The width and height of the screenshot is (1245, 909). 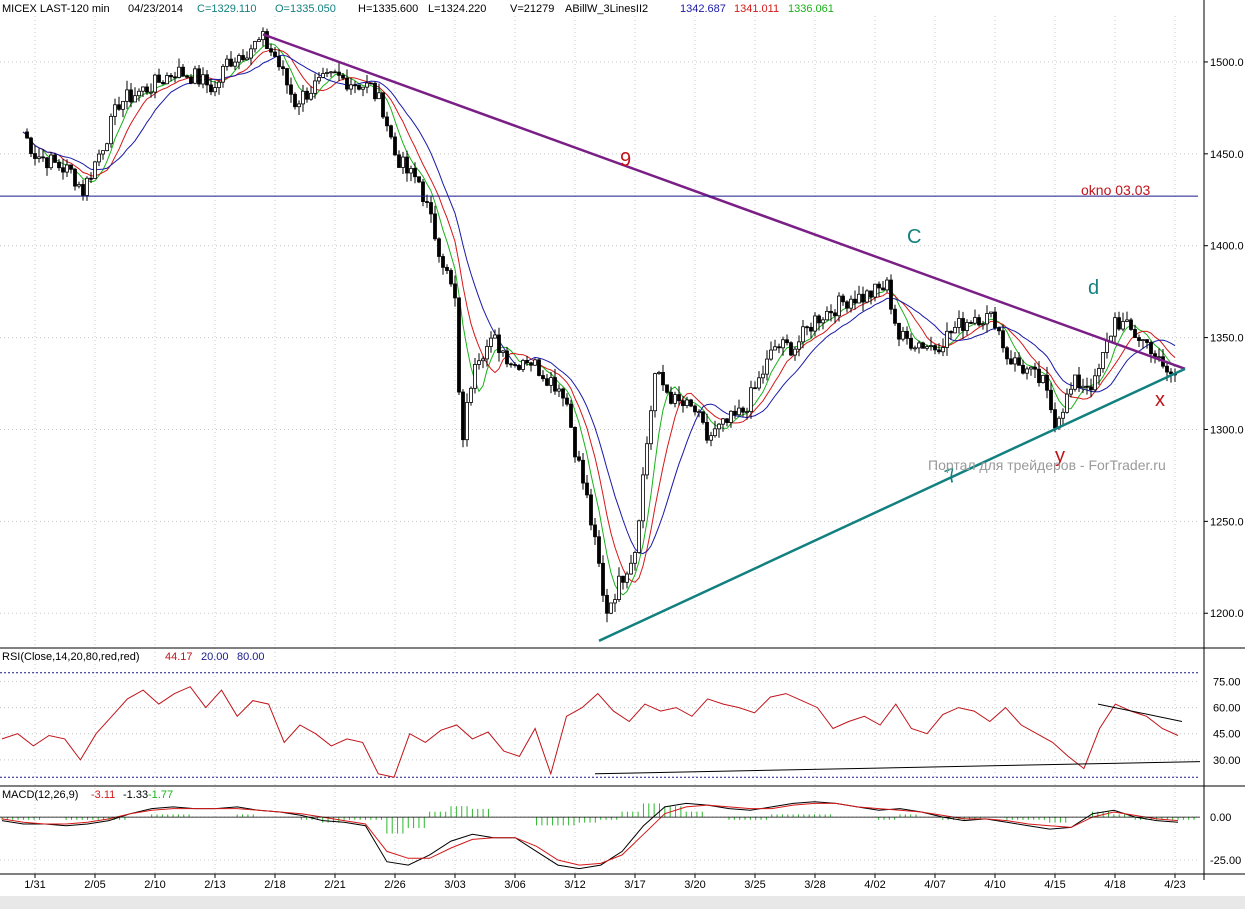 What do you see at coordinates (56, 9) in the screenshot?
I see `symbol-label: MICEX LAST-120 min` at bounding box center [56, 9].